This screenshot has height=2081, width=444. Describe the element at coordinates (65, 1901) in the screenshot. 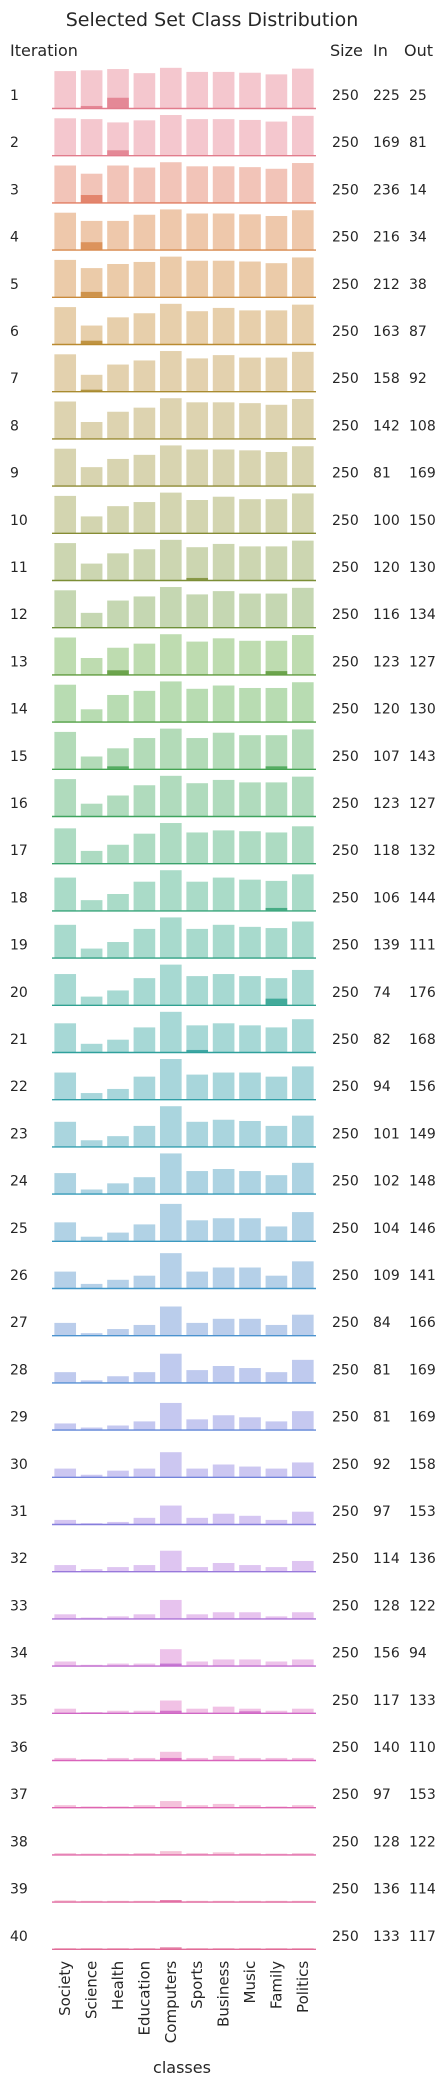

I see `bar-39-society` at that location.